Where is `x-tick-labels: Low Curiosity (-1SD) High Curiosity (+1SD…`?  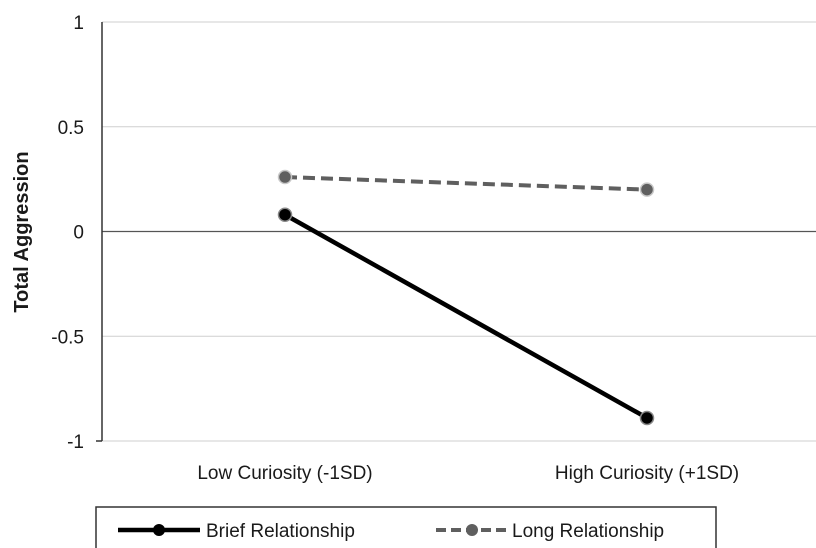 x-tick-labels: Low Curiosity (-1SD) High Curiosity (+1SD… is located at coordinates (468, 473).